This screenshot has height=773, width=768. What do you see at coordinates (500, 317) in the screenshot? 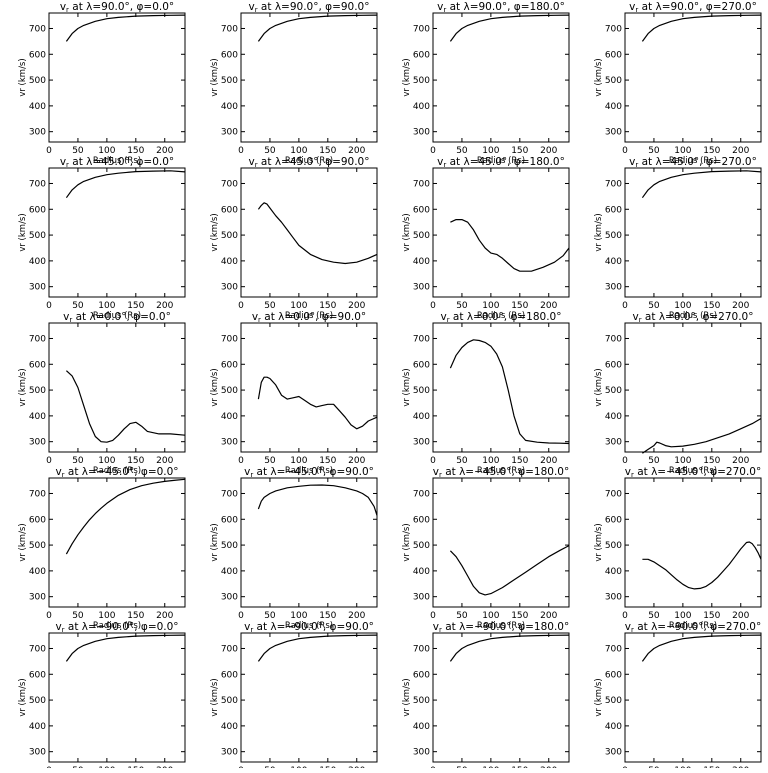
I see `subplot-title: vr at λ=0.0°, φ=180.0°` at bounding box center [500, 317].